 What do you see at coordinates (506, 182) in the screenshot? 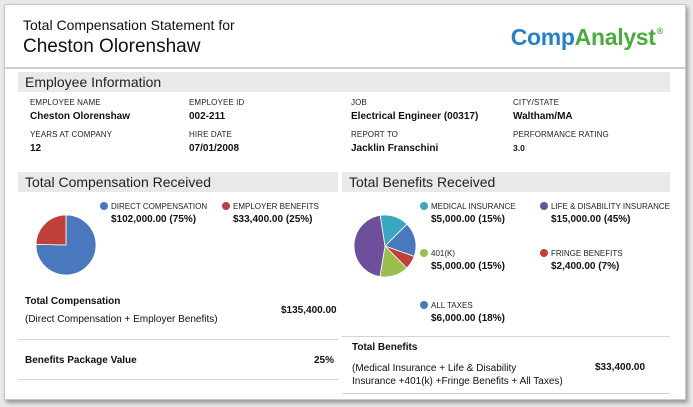
I see `total-benefits-section-header: Total Benefits Received` at bounding box center [506, 182].